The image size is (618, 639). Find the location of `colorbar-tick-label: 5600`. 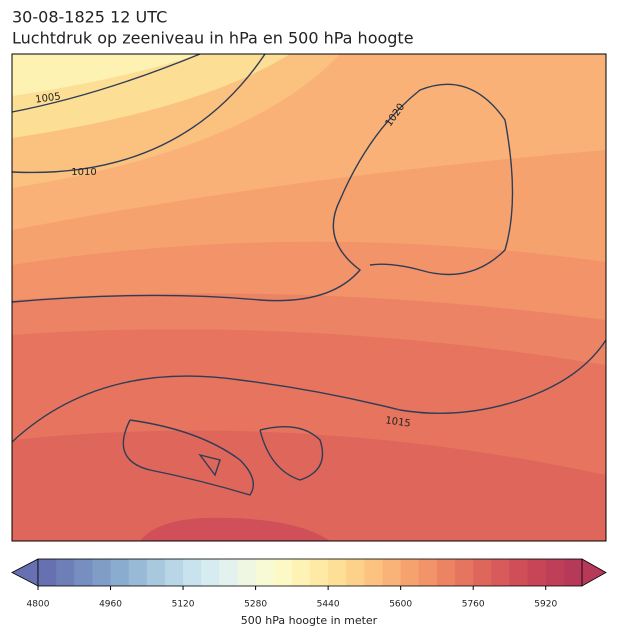

colorbar-tick-label: 5600 is located at coordinates (400, 605).